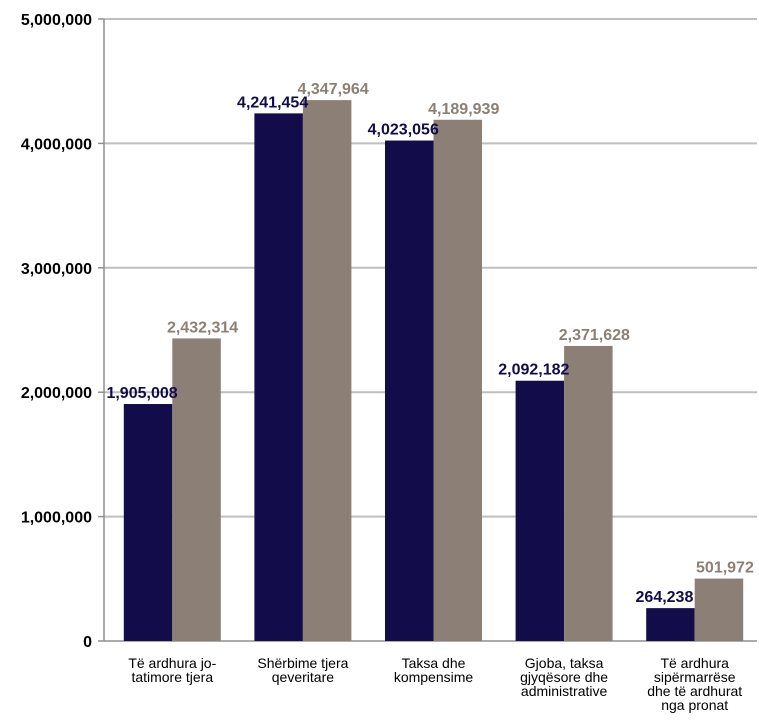 This screenshot has height=720, width=759. Describe the element at coordinates (56, 518) in the screenshot. I see `y-tick-label: 1,000,000` at that location.